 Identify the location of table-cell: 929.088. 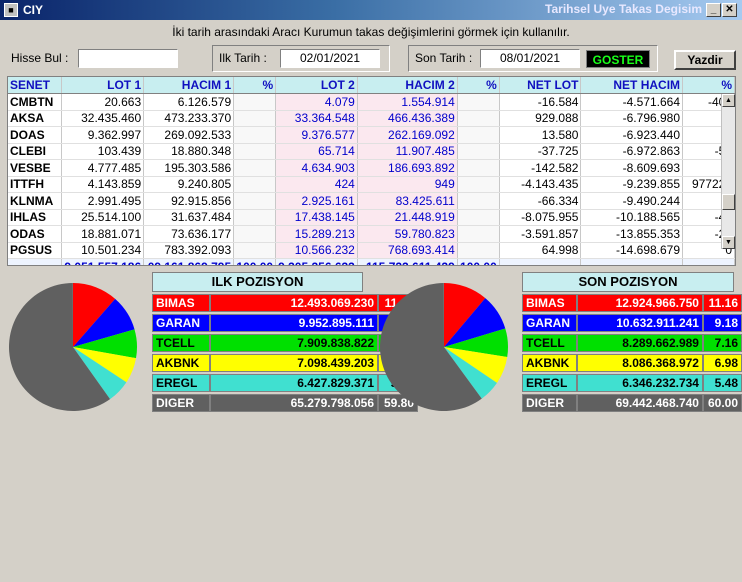
(540, 118).